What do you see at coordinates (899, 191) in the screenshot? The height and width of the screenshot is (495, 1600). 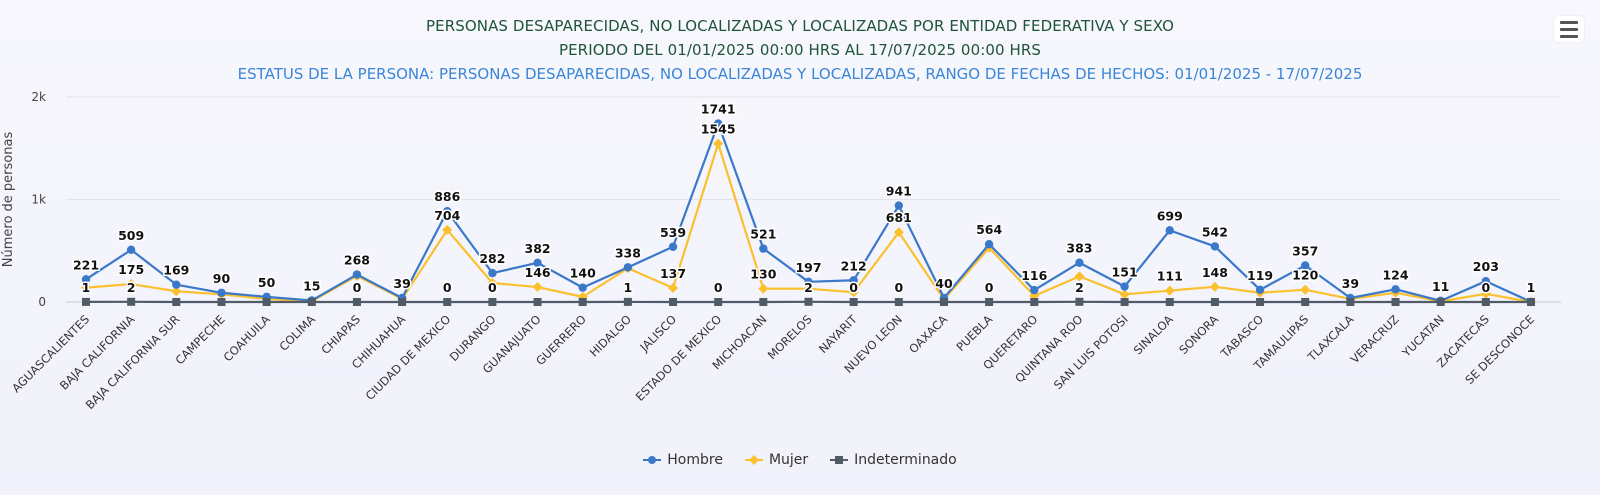 I see `data-label-hombre: 941` at bounding box center [899, 191].